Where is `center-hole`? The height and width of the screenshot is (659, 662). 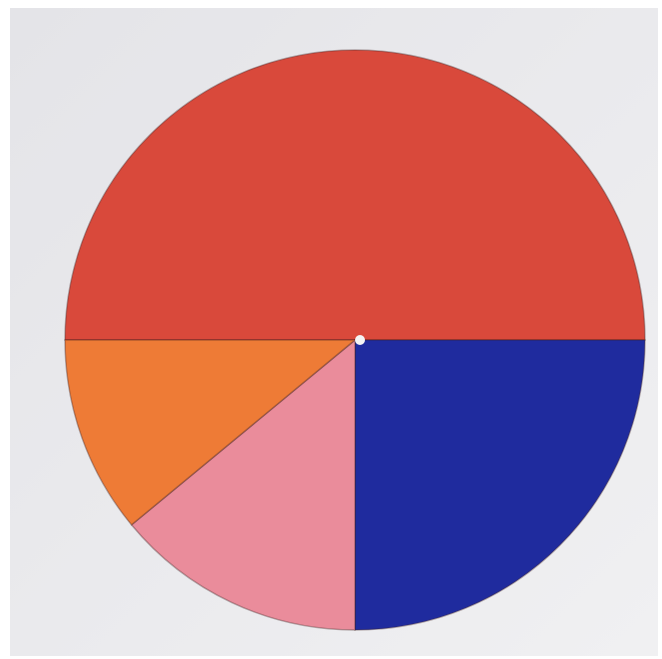 center-hole is located at coordinates (360, 340).